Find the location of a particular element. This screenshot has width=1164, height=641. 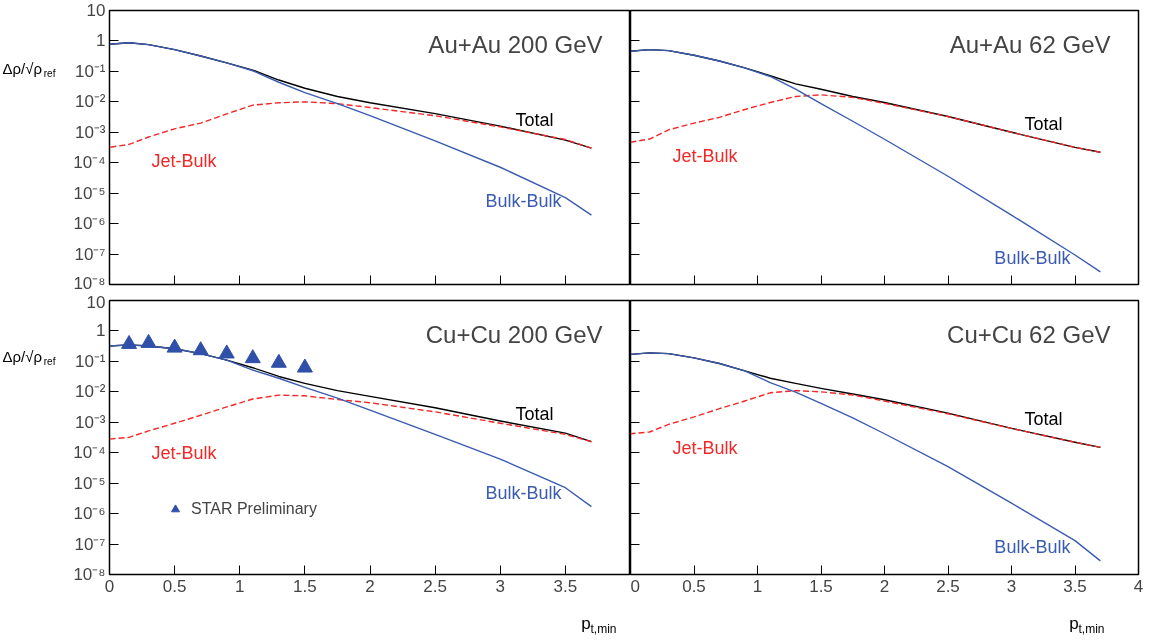

text: Au+Au 200 GeV is located at coordinates (515, 44).